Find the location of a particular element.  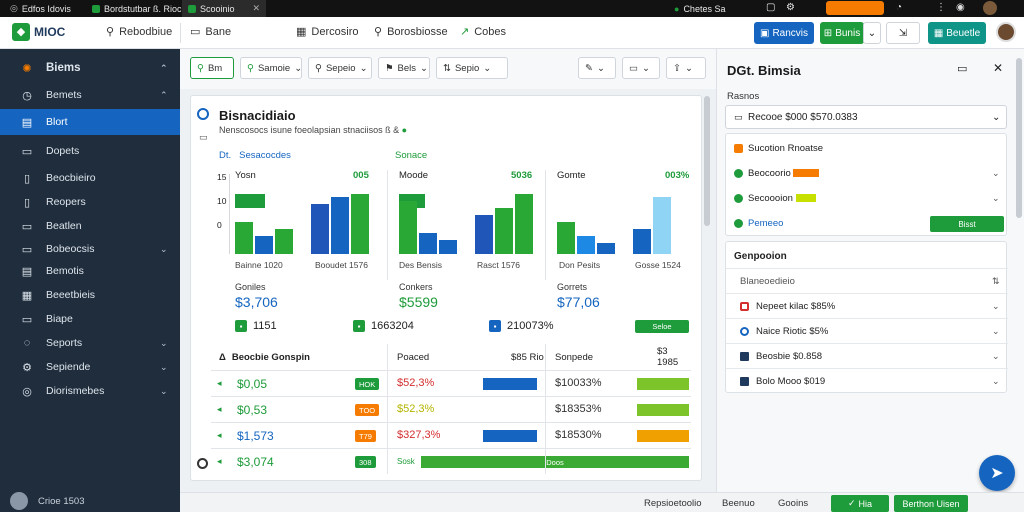

profile-avatar-small is located at coordinates (990, 8).